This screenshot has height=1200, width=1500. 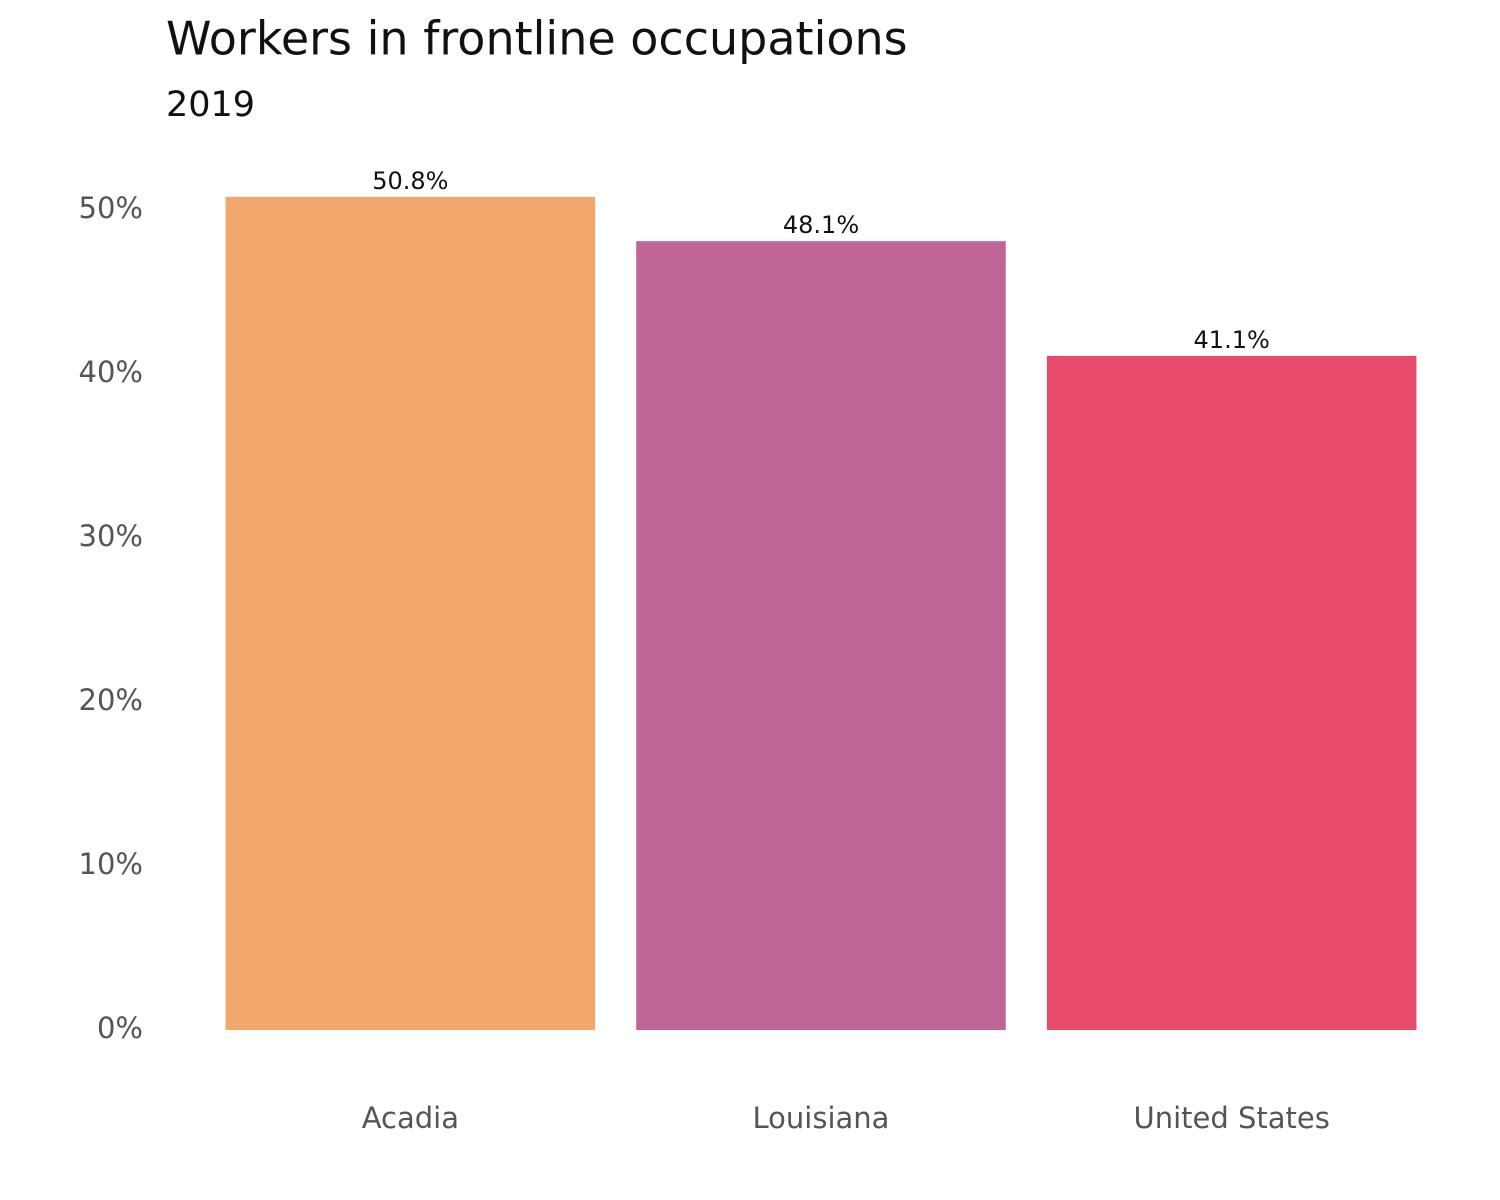 I want to click on bar, so click(x=1231, y=693).